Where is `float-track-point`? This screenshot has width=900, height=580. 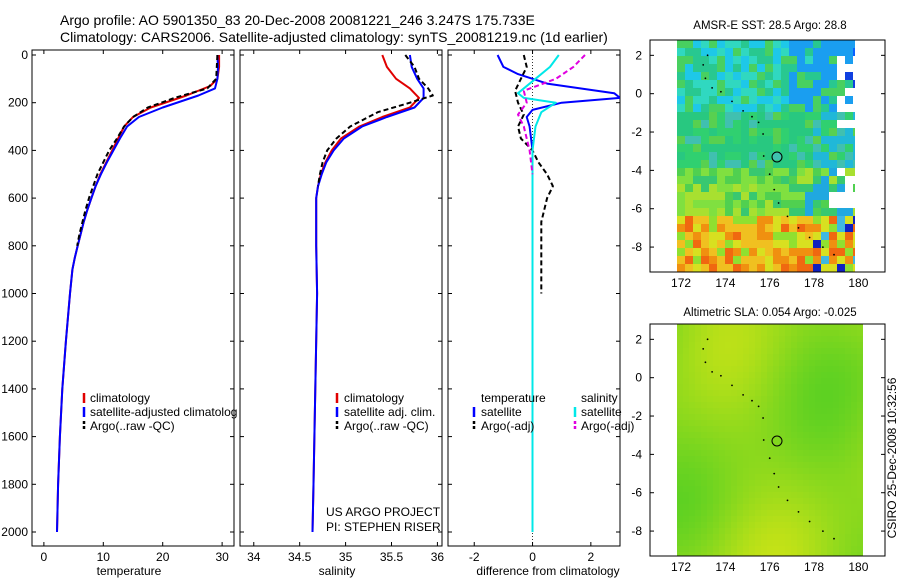
float-track-point is located at coordinates (774, 189).